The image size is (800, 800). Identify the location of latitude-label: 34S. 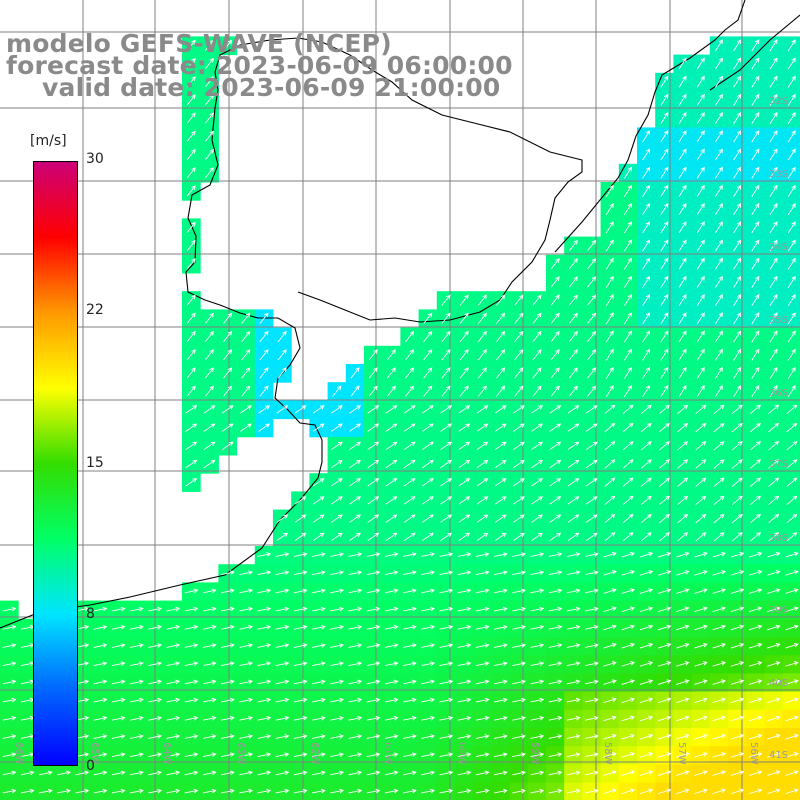
(778, 247).